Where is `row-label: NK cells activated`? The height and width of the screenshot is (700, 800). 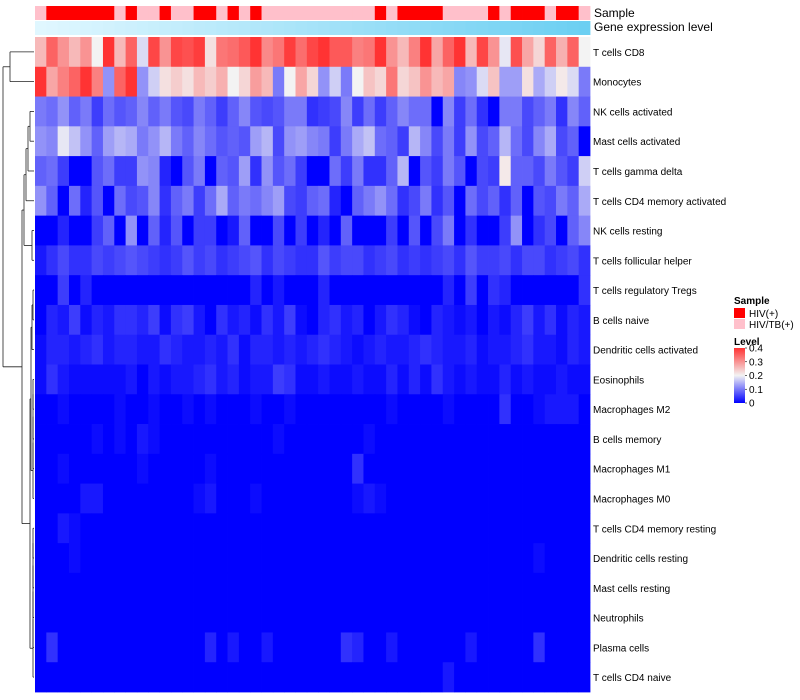 row-label: NK cells activated is located at coordinates (632, 112).